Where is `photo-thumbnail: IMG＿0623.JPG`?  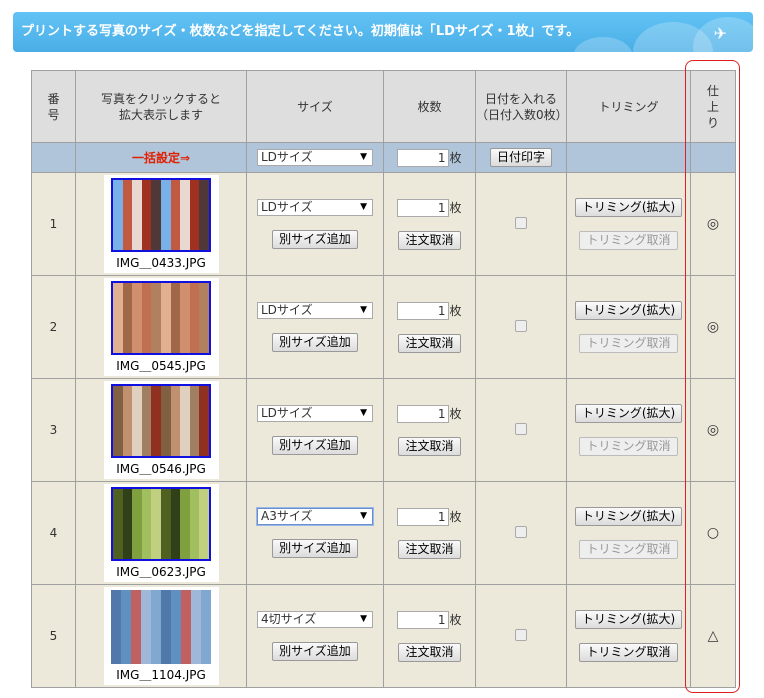
photo-thumbnail: IMG＿0623.JPG is located at coordinates (161, 533).